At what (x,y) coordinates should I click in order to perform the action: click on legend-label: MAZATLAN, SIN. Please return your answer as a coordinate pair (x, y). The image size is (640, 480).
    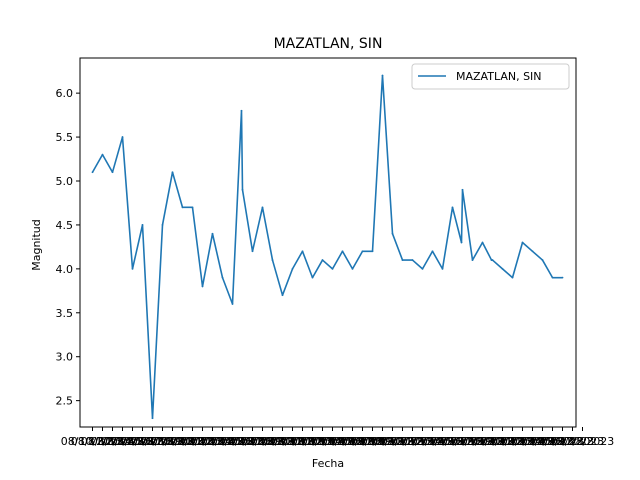
    Looking at the image, I should click on (499, 76).